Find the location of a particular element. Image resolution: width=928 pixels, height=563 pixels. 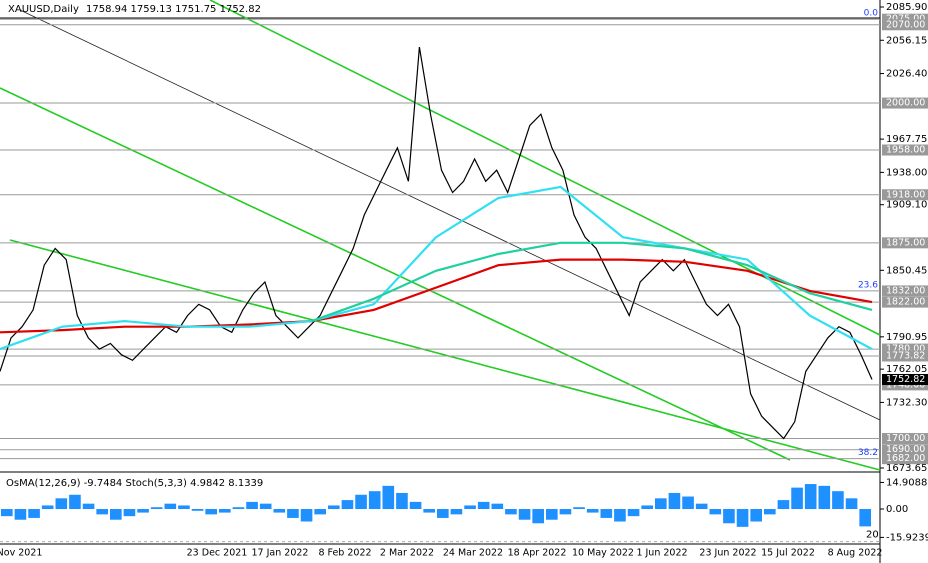

y-tick-label: 1938.00 is located at coordinates (906, 172).